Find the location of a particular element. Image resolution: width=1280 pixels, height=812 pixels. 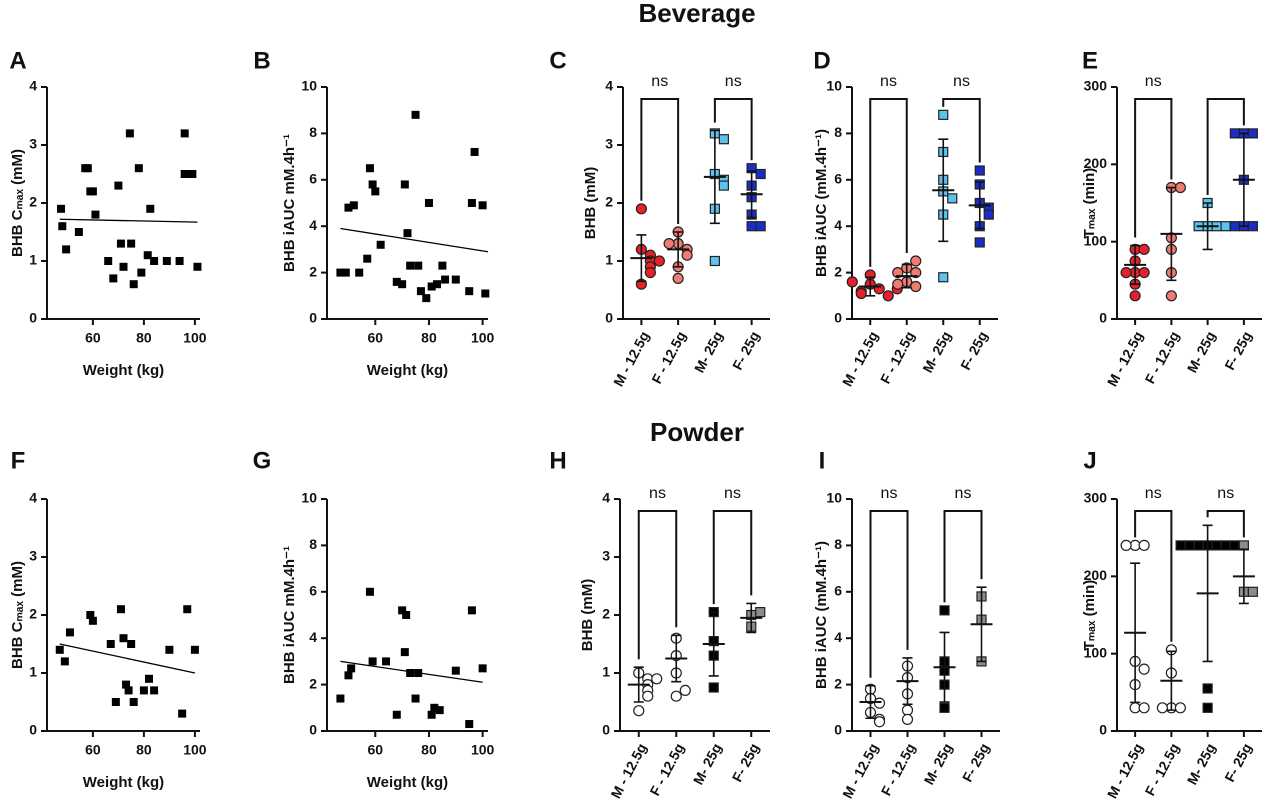

y-axis-label: BHB Cₘₐₓ (mM) is located at coordinates (17, 615).